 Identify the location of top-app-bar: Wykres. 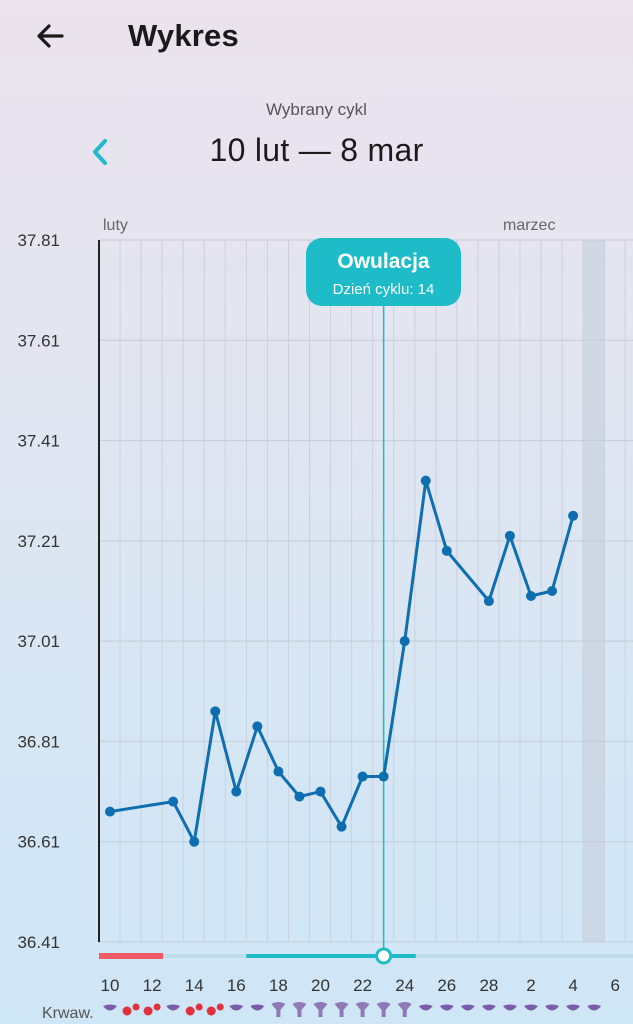
(316, 36).